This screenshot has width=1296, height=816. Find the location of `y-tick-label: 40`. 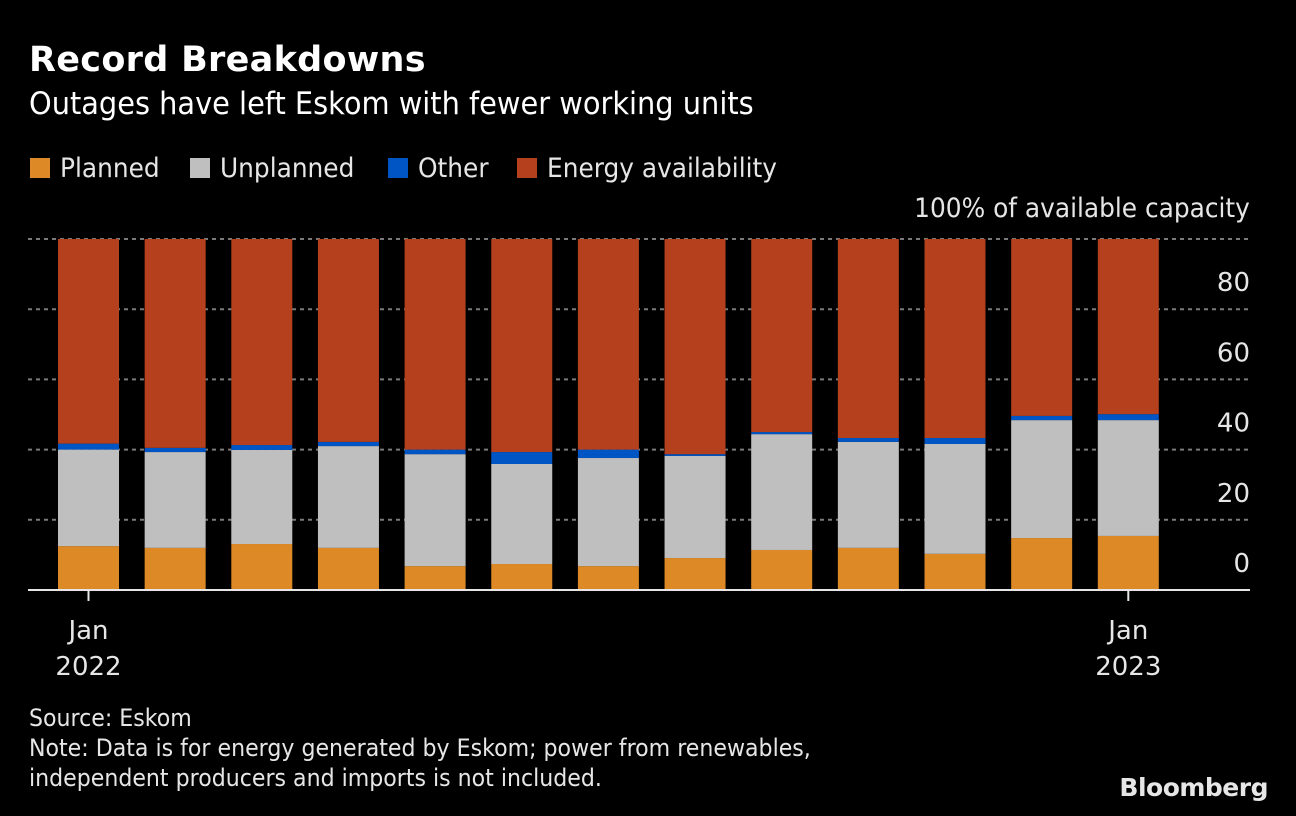

y-tick-label: 40 is located at coordinates (1233, 424).